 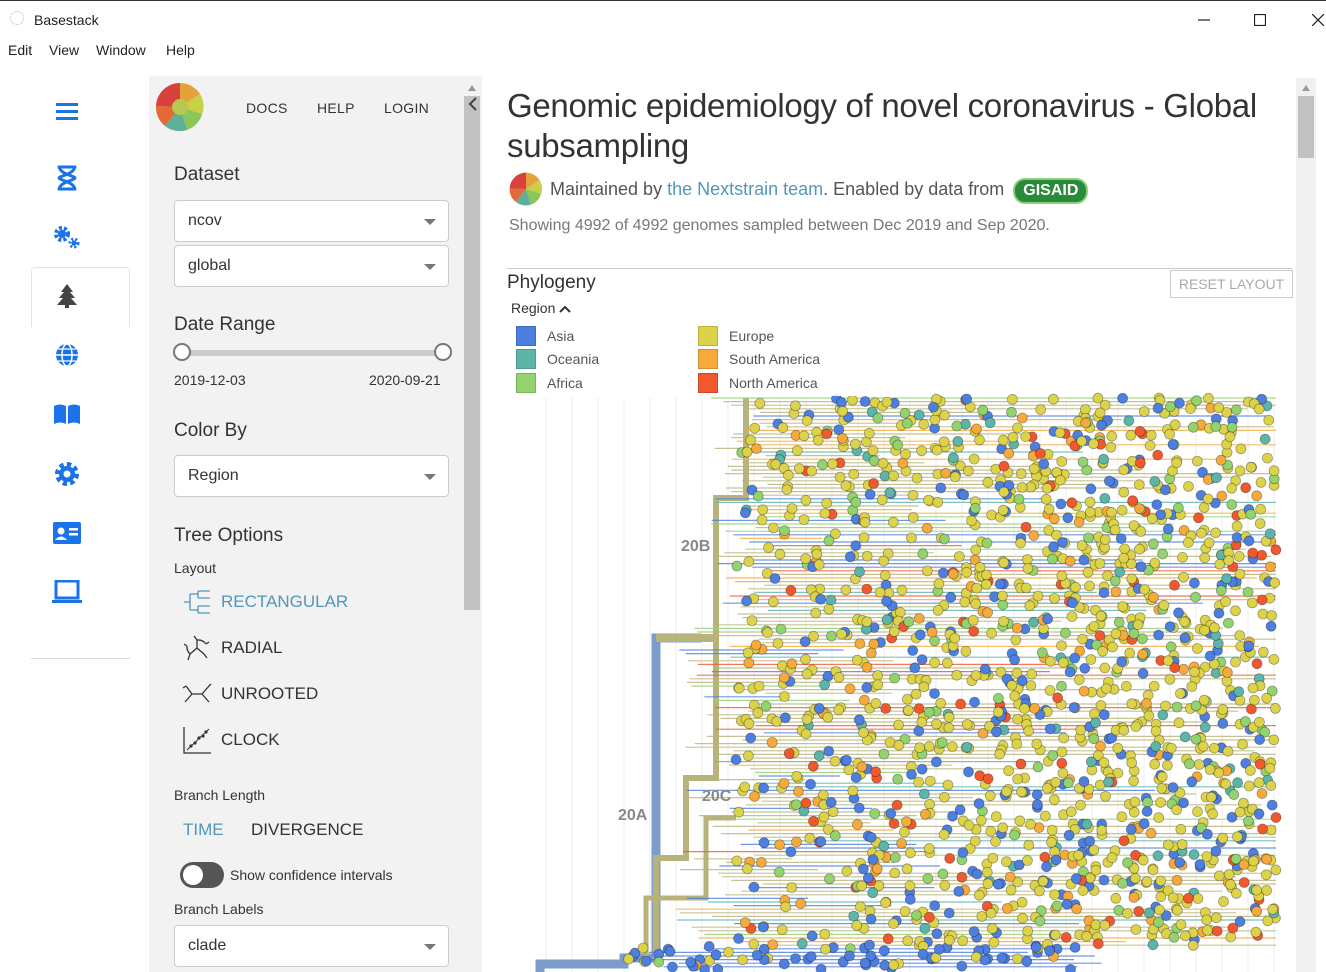 I want to click on scroll-up-icon, so click(x=1306, y=88).